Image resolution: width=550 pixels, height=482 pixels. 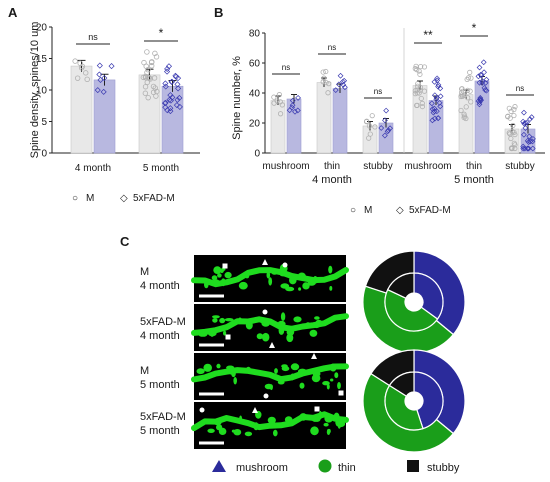 What do you see at coordinates (400, 210) in the screenshot?
I see `legend-b-fad-marker: ◇` at bounding box center [400, 210].